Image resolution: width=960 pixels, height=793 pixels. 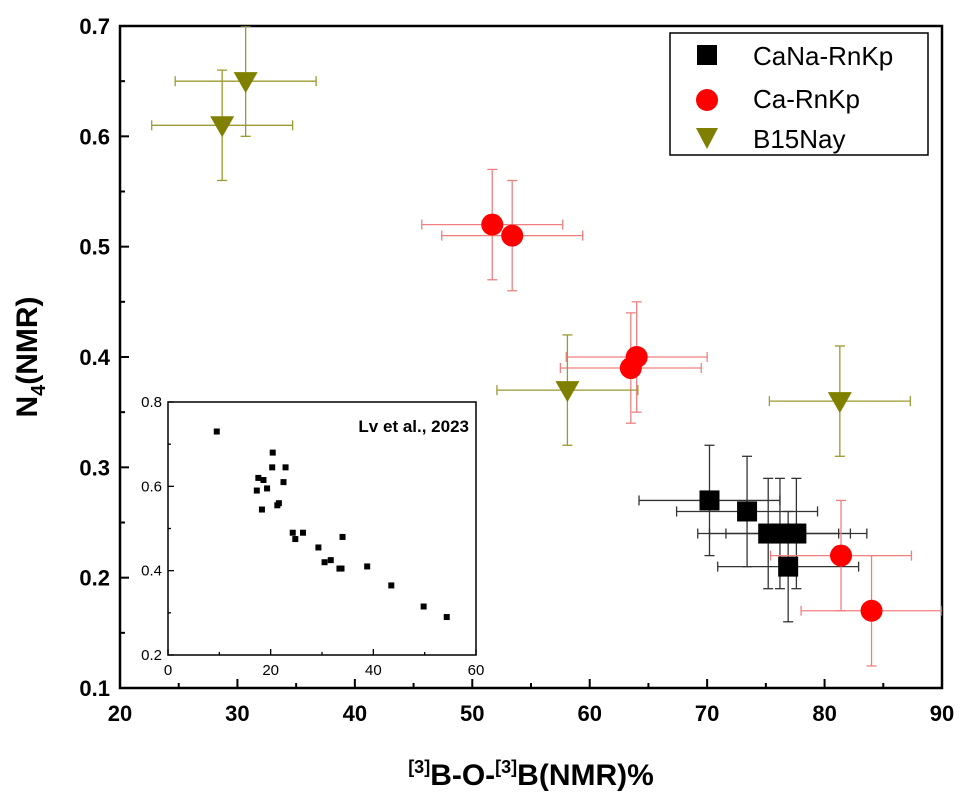 I want to click on y-tick-label: 0.5, so click(x=94, y=247).